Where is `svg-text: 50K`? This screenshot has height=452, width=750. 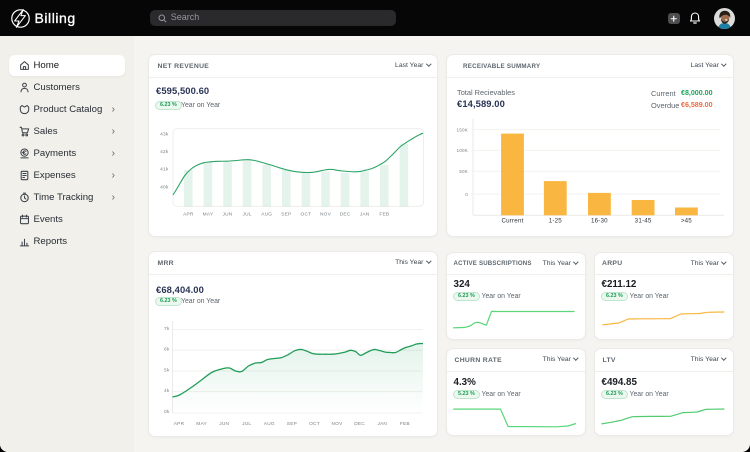
svg-text: 50K is located at coordinates (464, 171).